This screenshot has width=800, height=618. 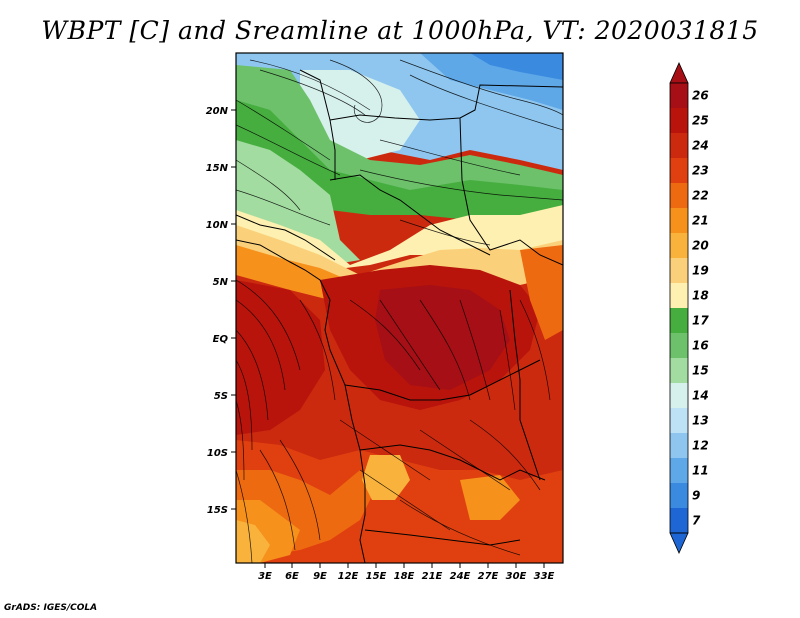 I want to click on colorbar-label: 9, so click(x=696, y=496).